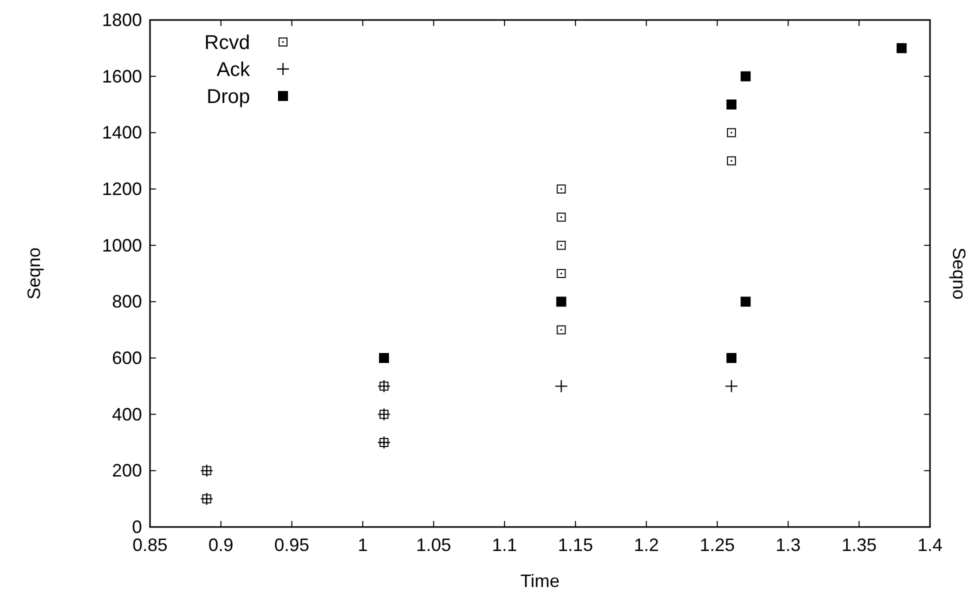 The height and width of the screenshot is (607, 975). What do you see at coordinates (122, 132) in the screenshot?
I see `y-tick-label: 1400` at bounding box center [122, 132].